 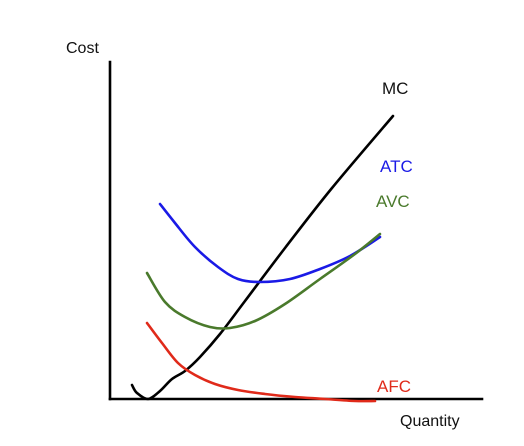 I want to click on mc-label: MC, so click(x=395, y=88).